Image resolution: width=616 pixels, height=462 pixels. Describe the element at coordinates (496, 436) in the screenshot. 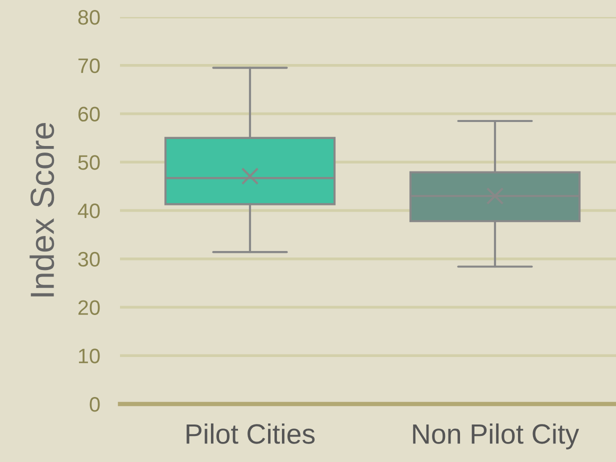

I see `x-tick-label: Non Pilot City` at that location.